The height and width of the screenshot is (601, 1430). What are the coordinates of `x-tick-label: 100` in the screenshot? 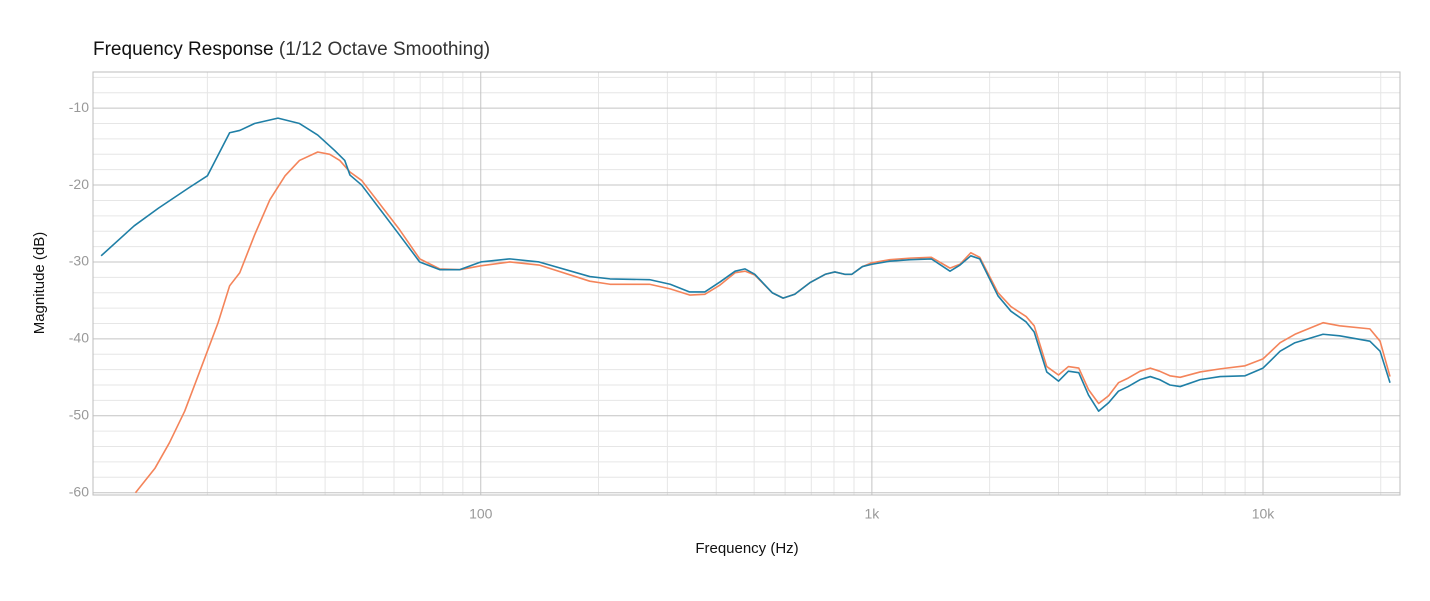 It's located at (481, 514).